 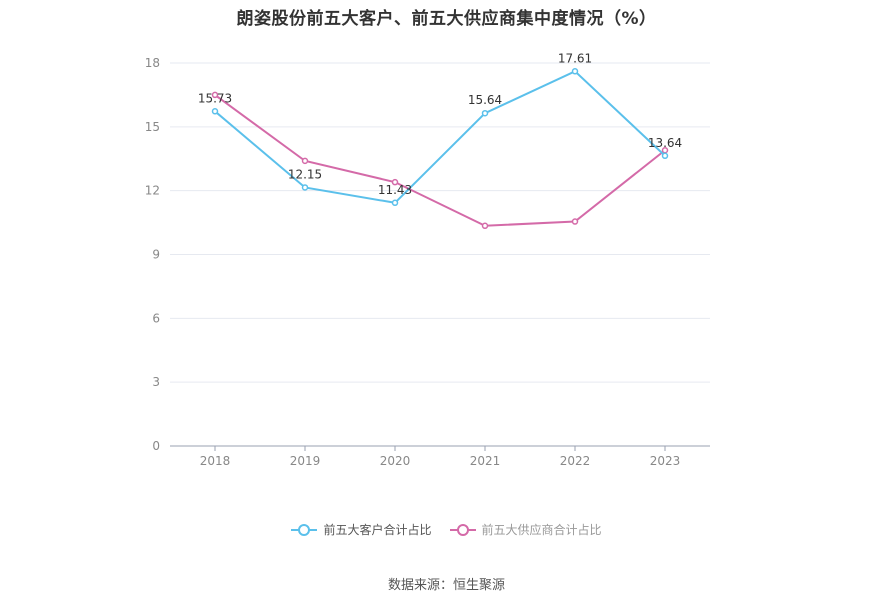 I want to click on y-tick-label: 3, so click(x=156, y=382).